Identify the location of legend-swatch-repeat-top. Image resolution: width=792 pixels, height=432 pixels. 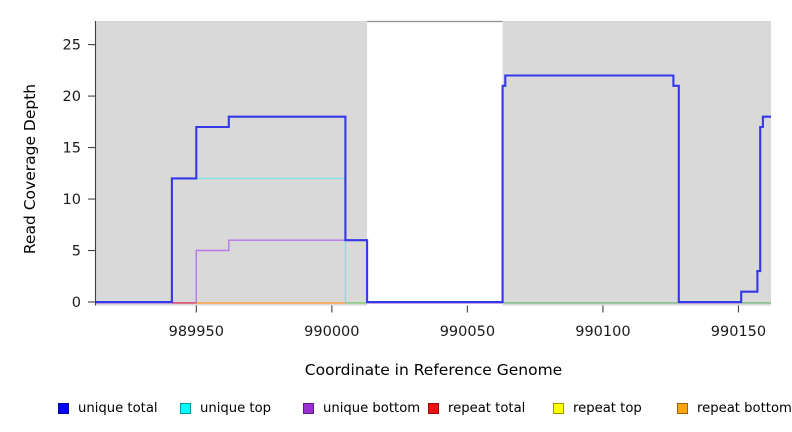
(558, 408).